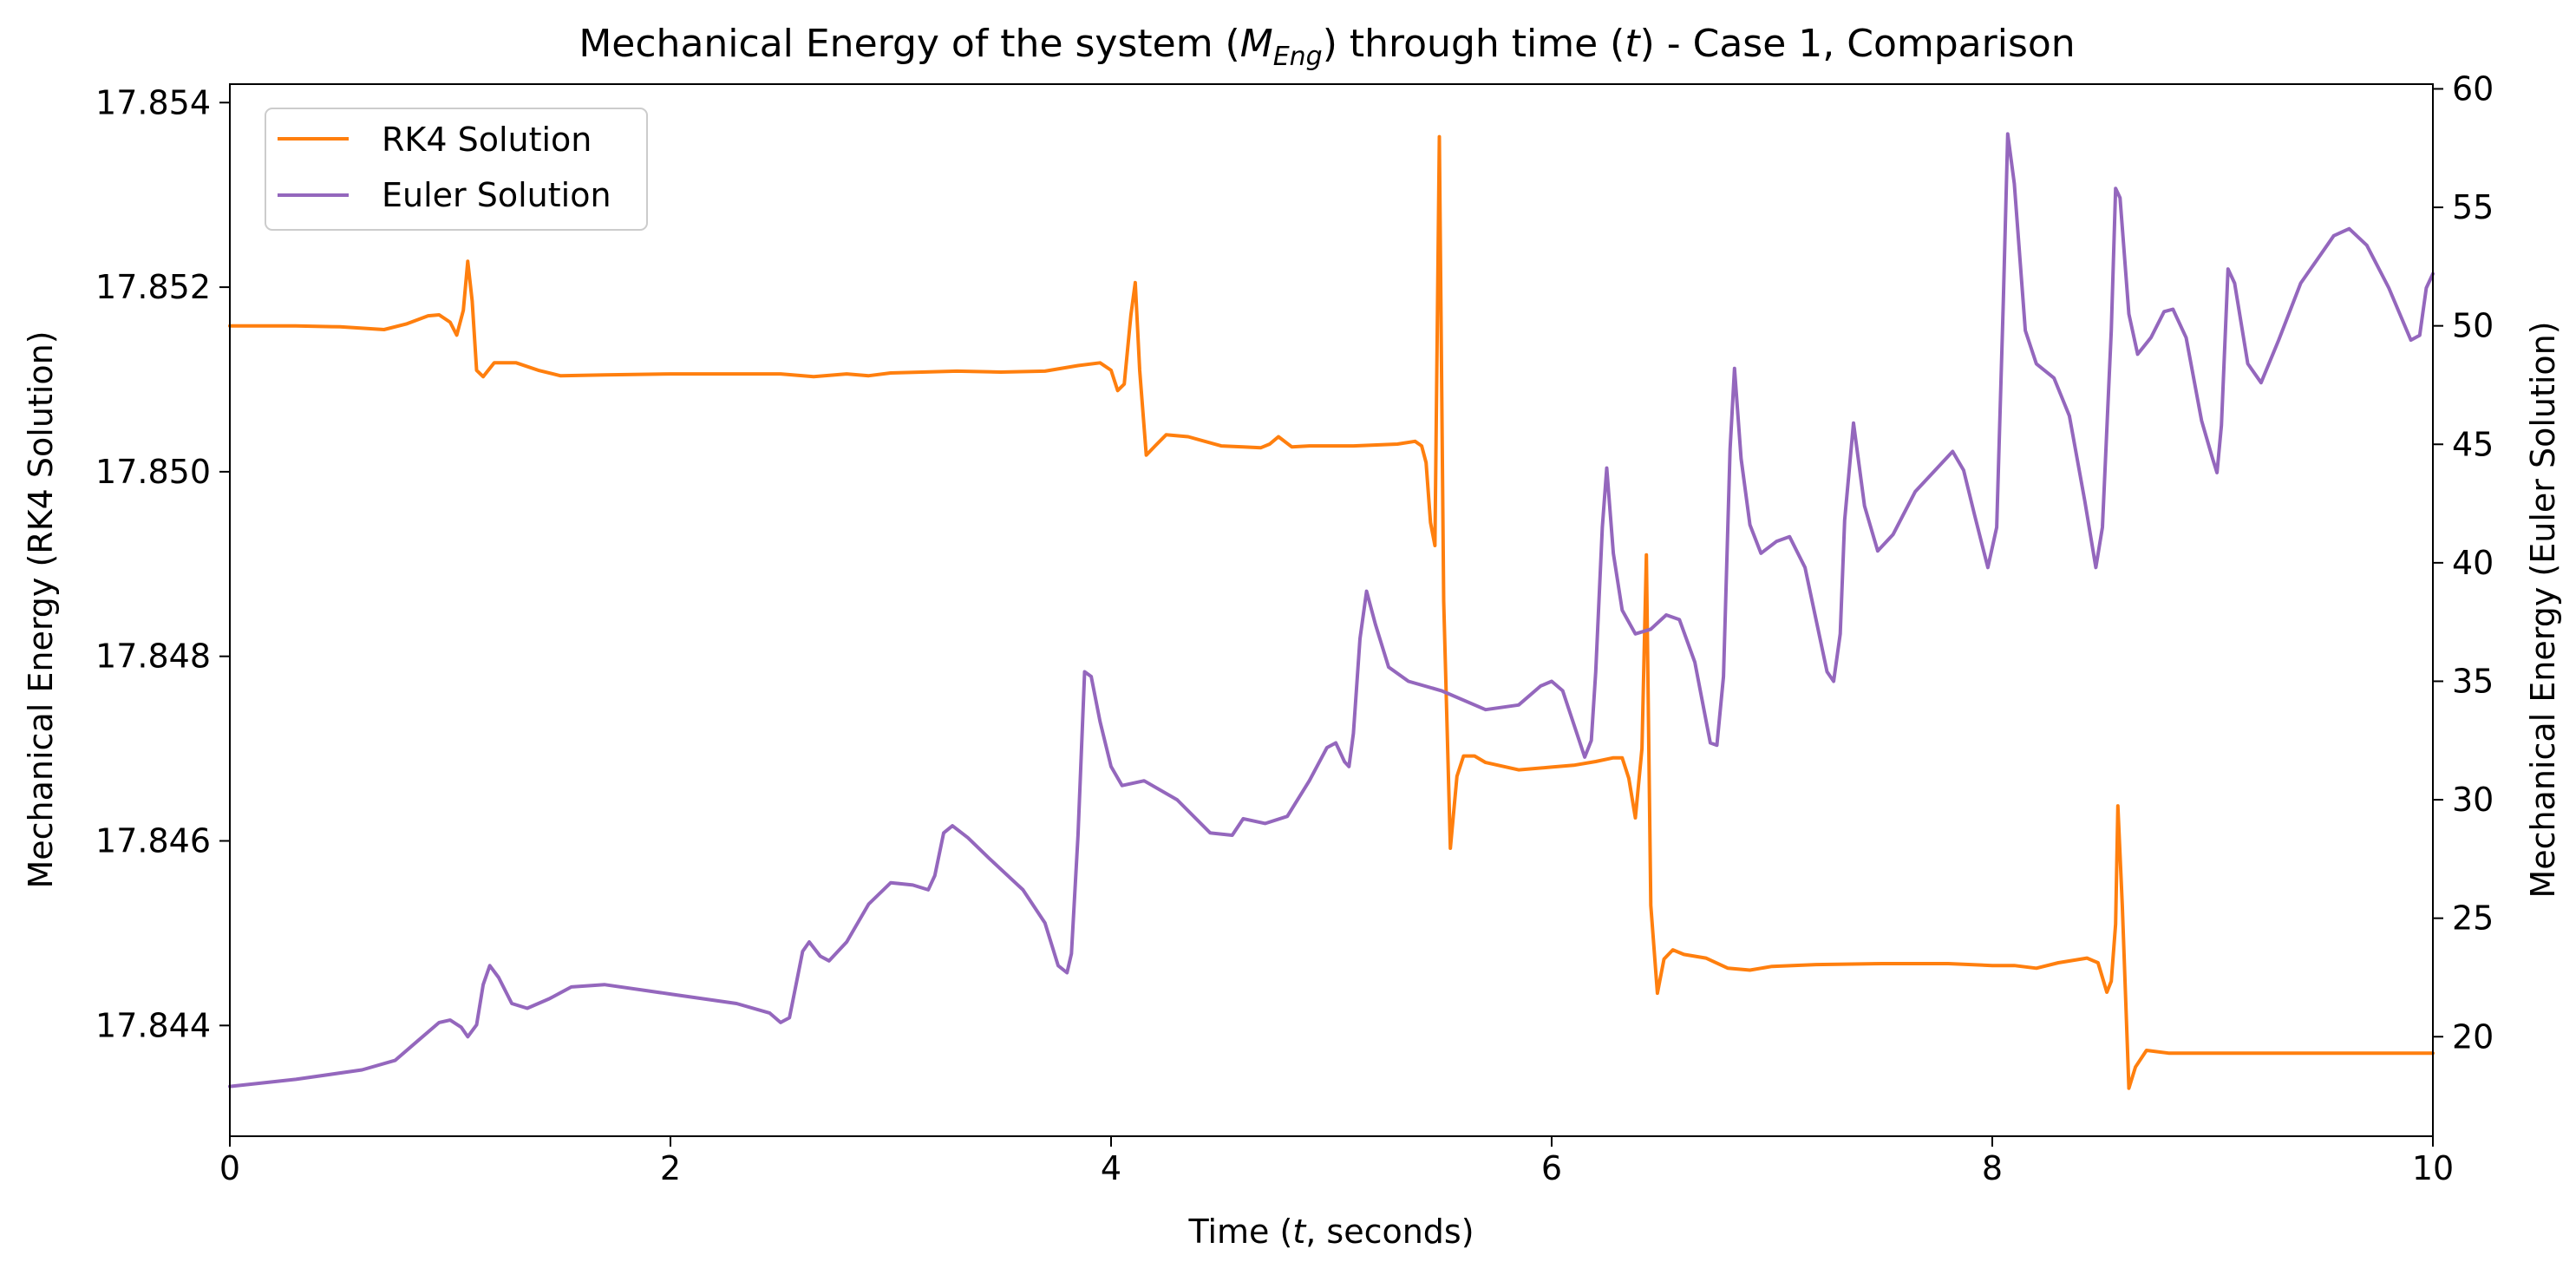 The width and height of the screenshot is (2576, 1275). What do you see at coordinates (153, 841) in the screenshot?
I see `y-left-tick-label: 17.846` at bounding box center [153, 841].